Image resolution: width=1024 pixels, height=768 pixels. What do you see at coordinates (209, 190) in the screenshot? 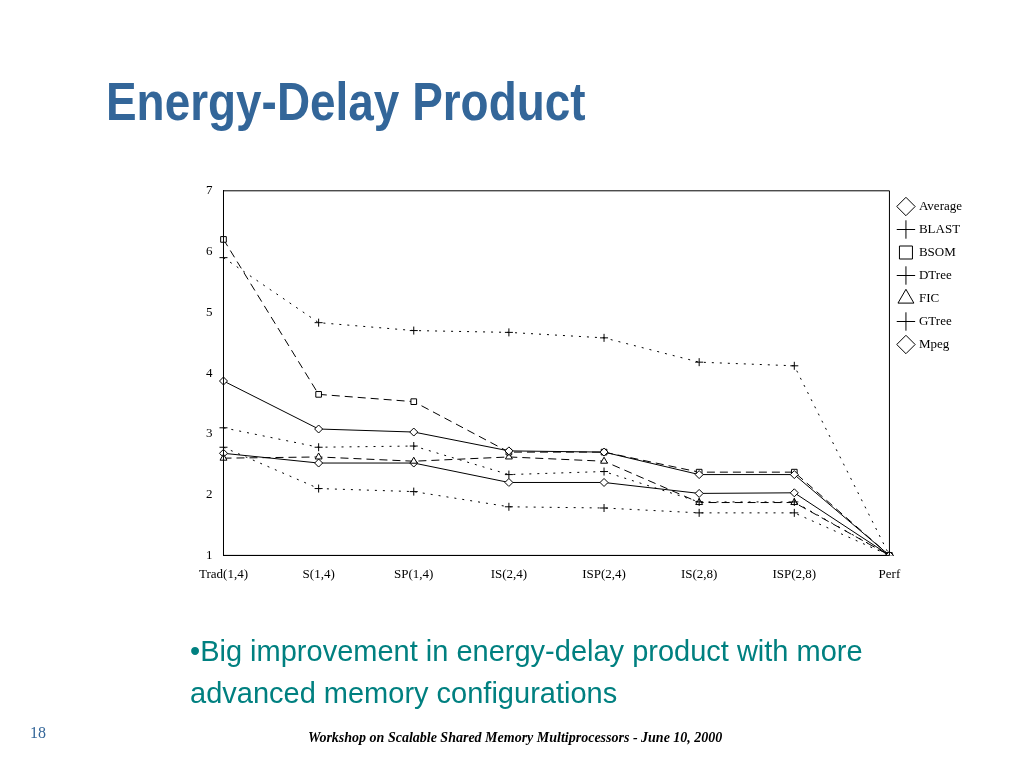
I see `y-tick-label: 7` at bounding box center [209, 190].